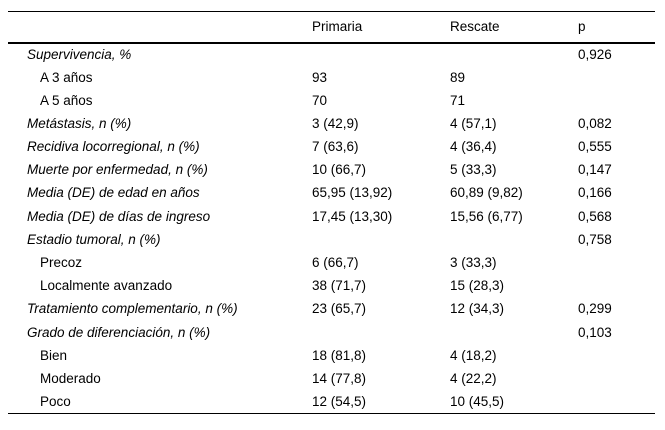  Describe the element at coordinates (55, 401) in the screenshot. I see `row-label: Poco` at that location.